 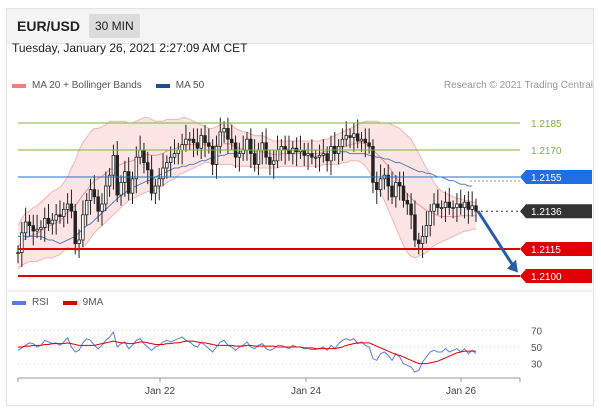 I want to click on rsi-tick-label: 30, so click(x=537, y=365).